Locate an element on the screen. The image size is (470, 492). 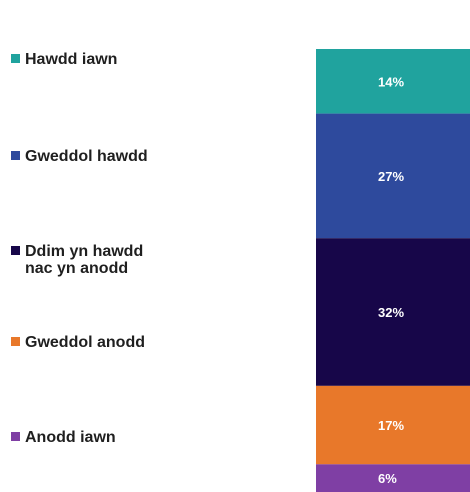
legend-label-line: Hawdd iawn is located at coordinates (71, 59).